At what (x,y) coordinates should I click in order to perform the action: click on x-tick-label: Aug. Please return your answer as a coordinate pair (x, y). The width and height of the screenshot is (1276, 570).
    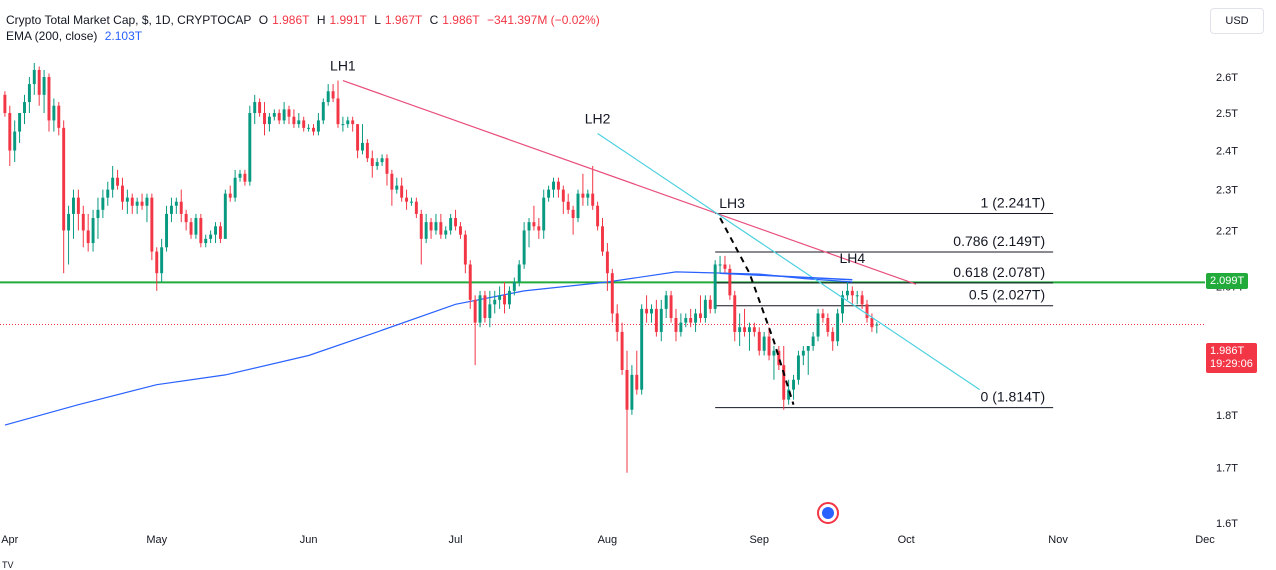
    Looking at the image, I should click on (608, 540).